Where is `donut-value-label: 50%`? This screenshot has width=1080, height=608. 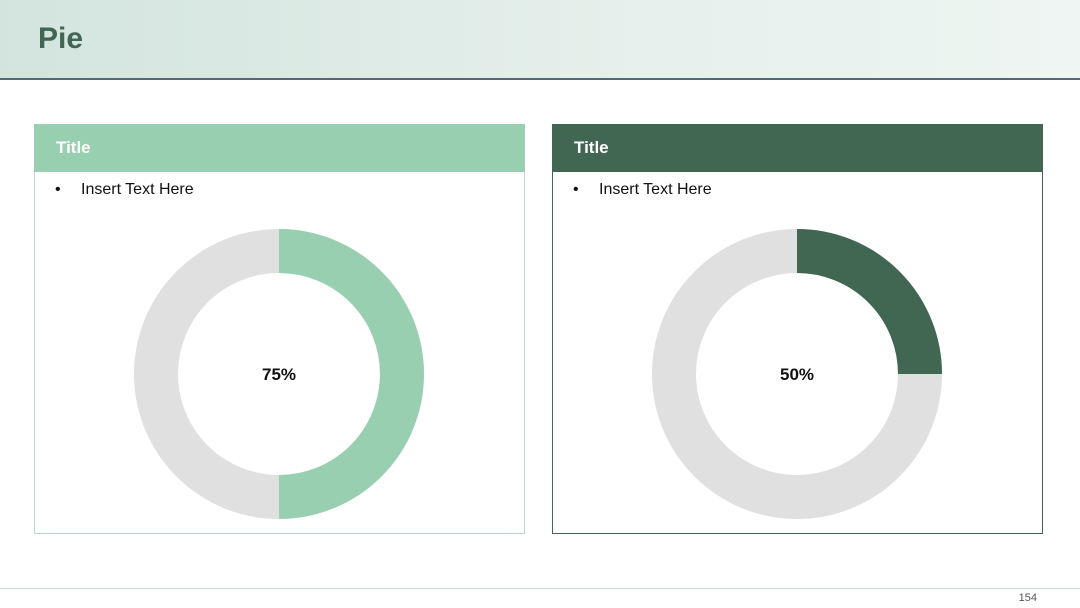 donut-value-label: 50% is located at coordinates (797, 374).